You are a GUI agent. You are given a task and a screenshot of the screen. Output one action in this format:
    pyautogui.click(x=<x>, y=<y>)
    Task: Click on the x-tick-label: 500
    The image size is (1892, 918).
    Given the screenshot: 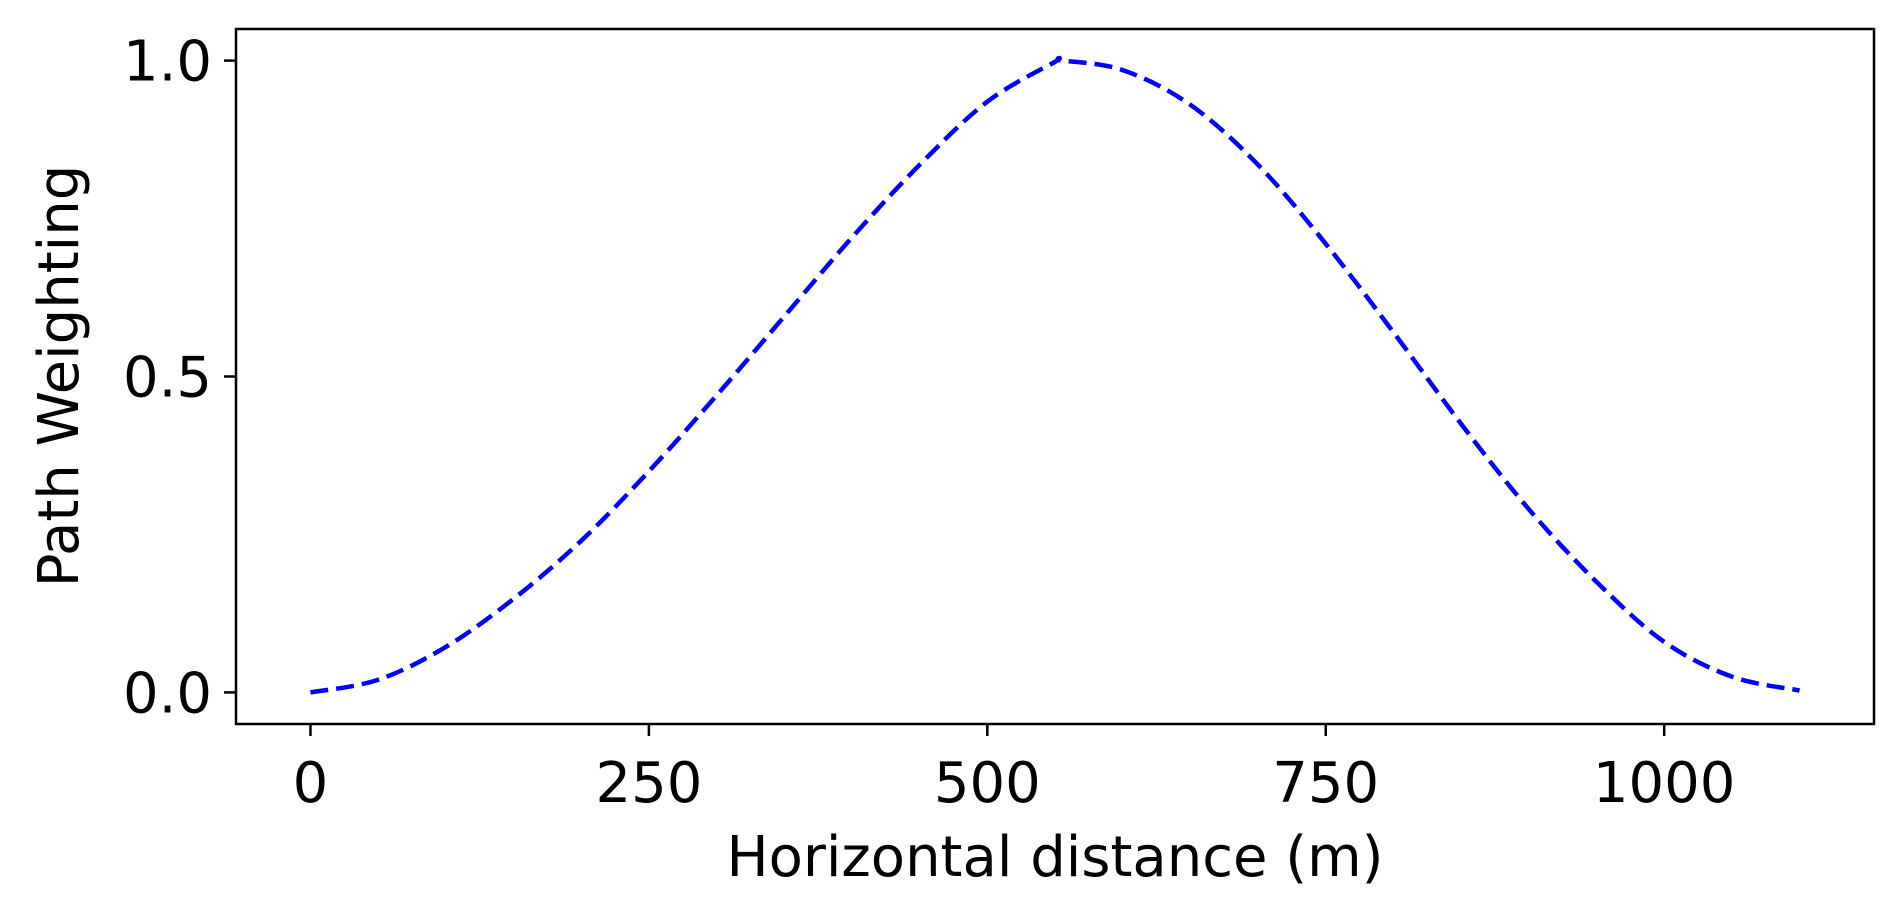 What is the action you would take?
    pyautogui.click(x=987, y=783)
    